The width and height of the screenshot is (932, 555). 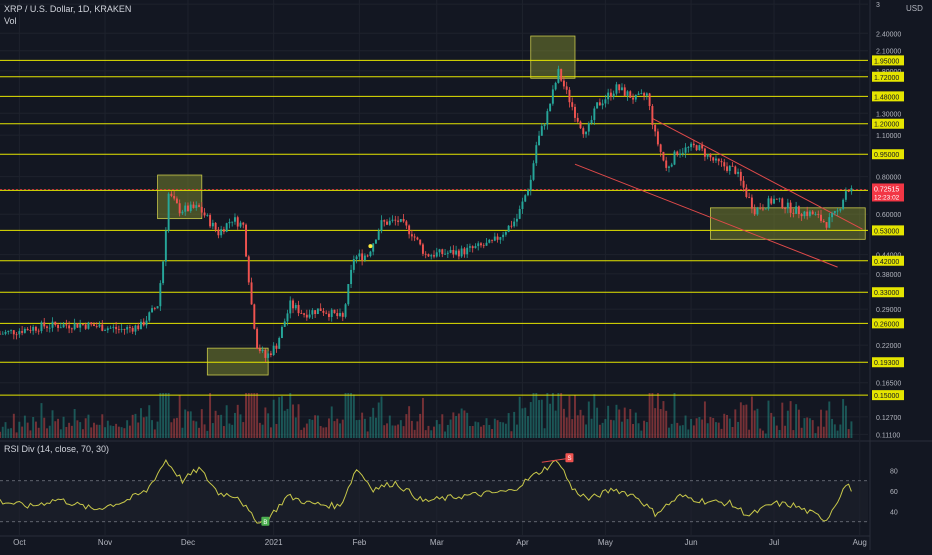 What do you see at coordinates (605, 542) in the screenshot?
I see `x-tick-label: May` at bounding box center [605, 542].